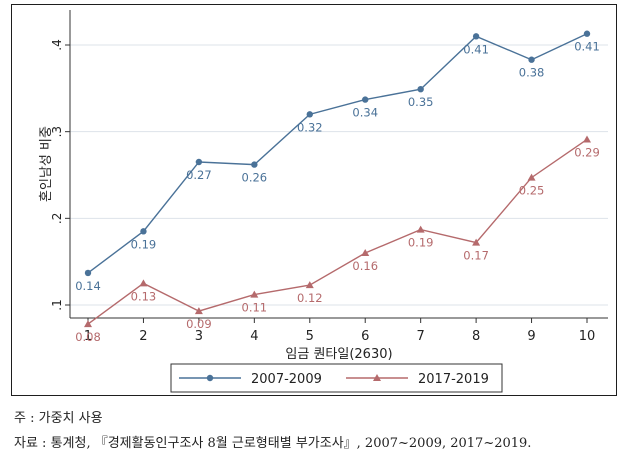 The width and height of the screenshot is (630, 460). Describe the element at coordinates (199, 324) in the screenshot. I see `data-label: 0.09` at that location.